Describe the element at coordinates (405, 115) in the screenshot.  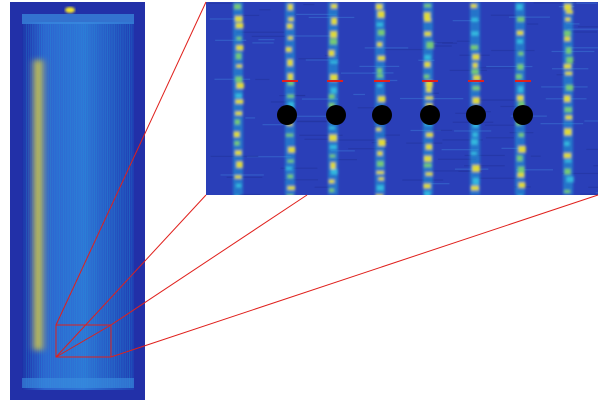
I see `zoom-markers` at that location.